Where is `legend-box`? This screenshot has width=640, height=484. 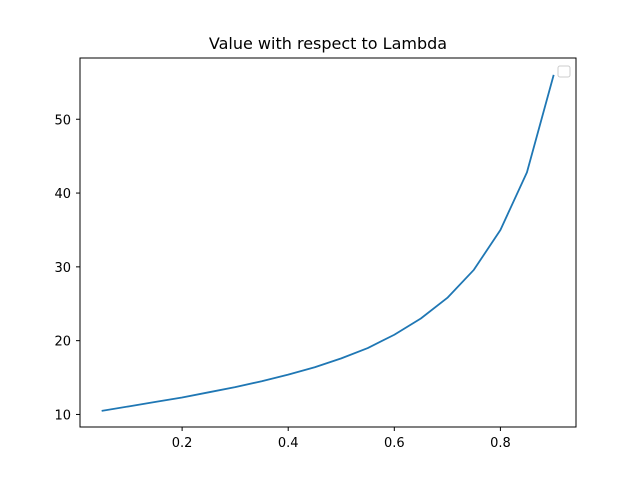
legend-box is located at coordinates (564, 71).